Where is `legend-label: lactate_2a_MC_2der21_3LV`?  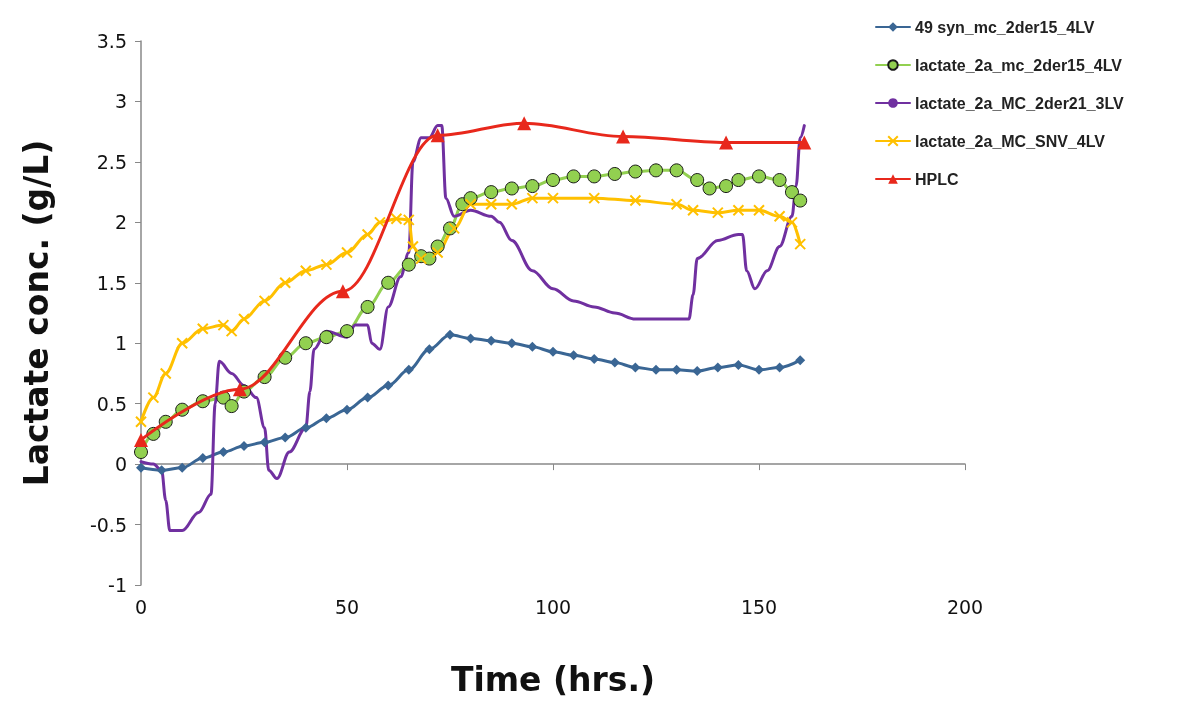
legend-label: lactate_2a_MC_2der21_3LV is located at coordinates (1020, 103).